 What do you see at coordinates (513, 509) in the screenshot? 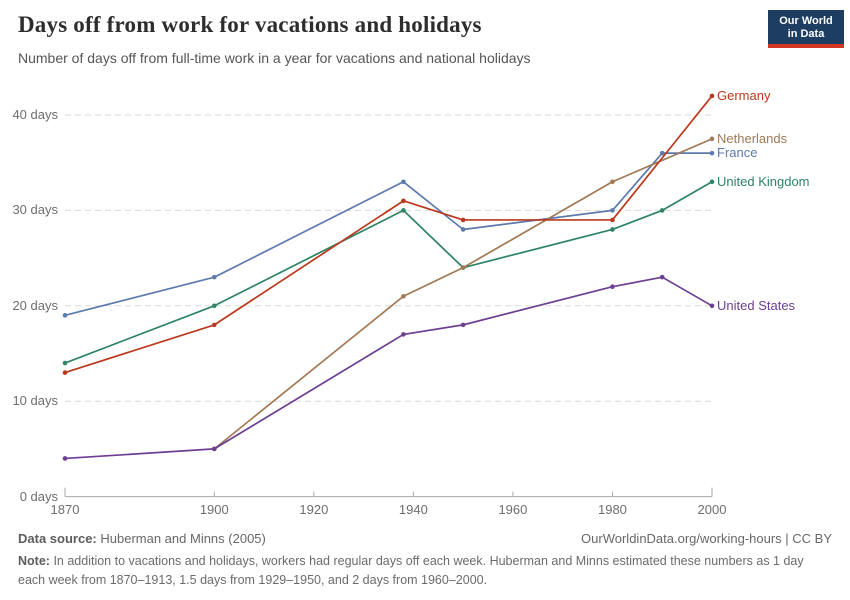
I see `x-axis-tick-label: 1960` at bounding box center [513, 509].